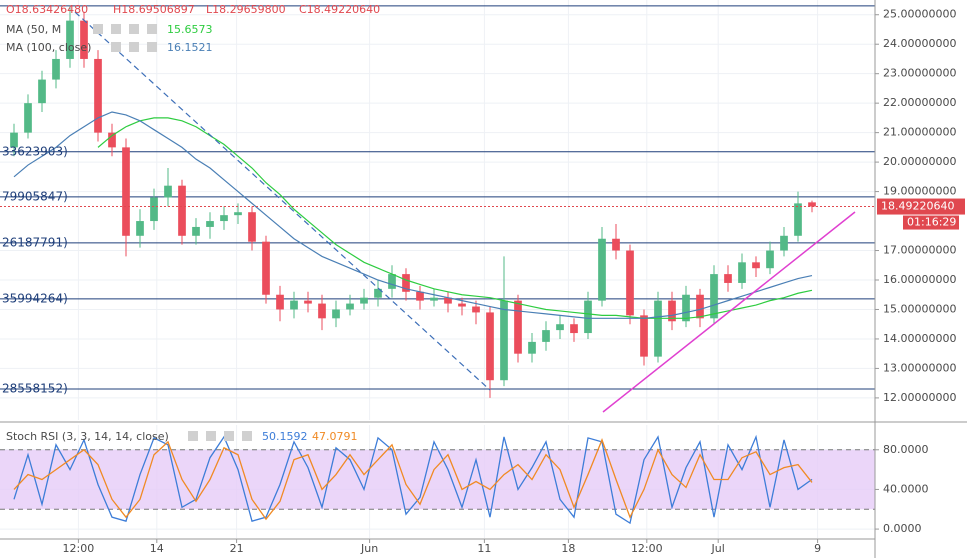  I want to click on level-label: 35994264), so click(35, 298).